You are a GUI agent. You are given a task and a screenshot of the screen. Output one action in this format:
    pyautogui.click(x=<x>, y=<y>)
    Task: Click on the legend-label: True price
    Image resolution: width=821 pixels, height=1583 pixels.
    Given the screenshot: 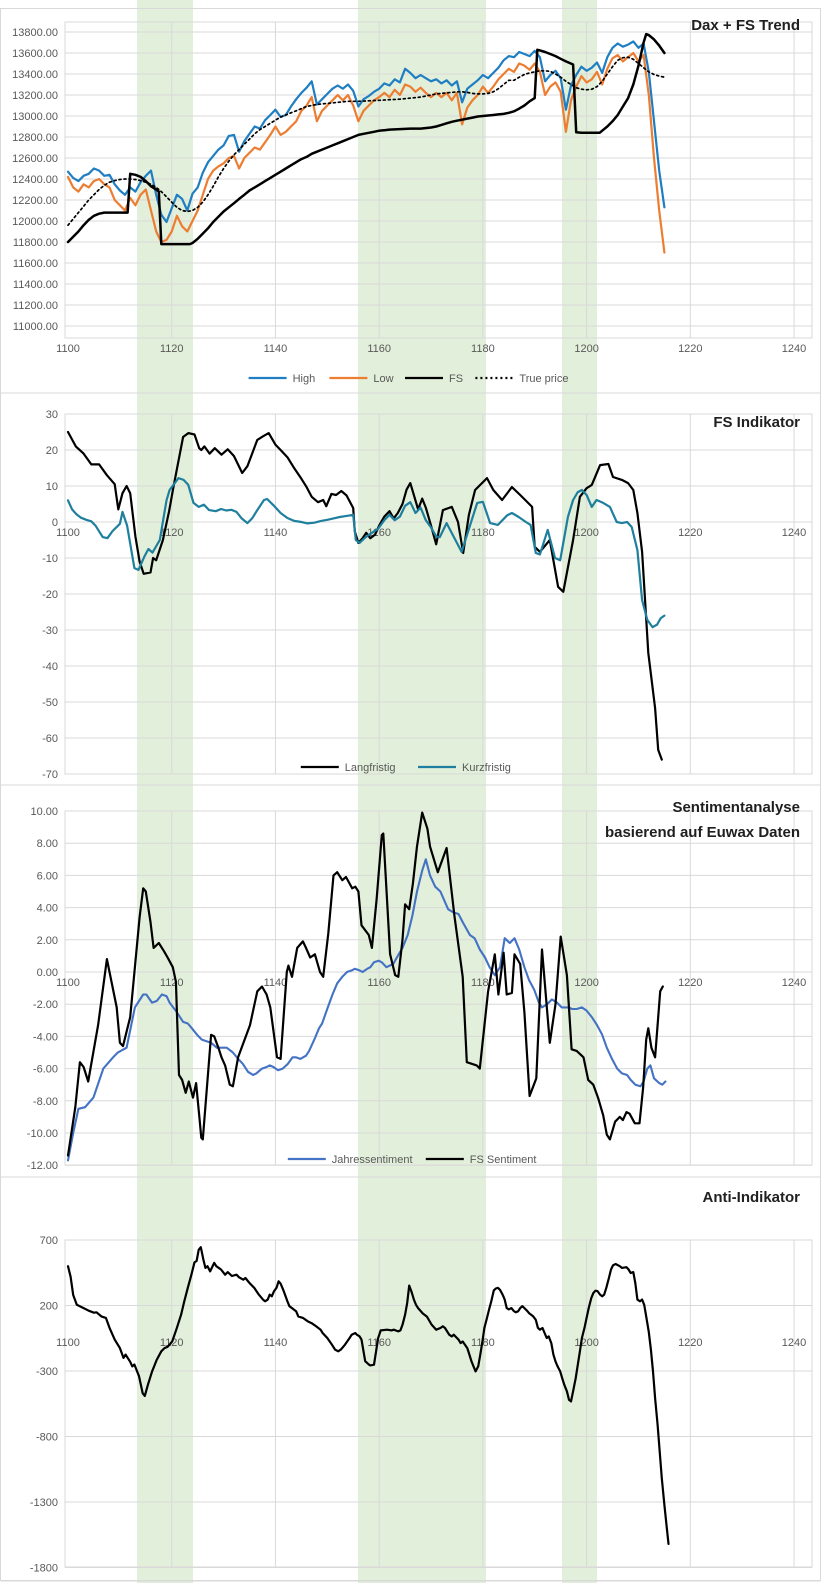 What is the action you would take?
    pyautogui.click(x=543, y=379)
    